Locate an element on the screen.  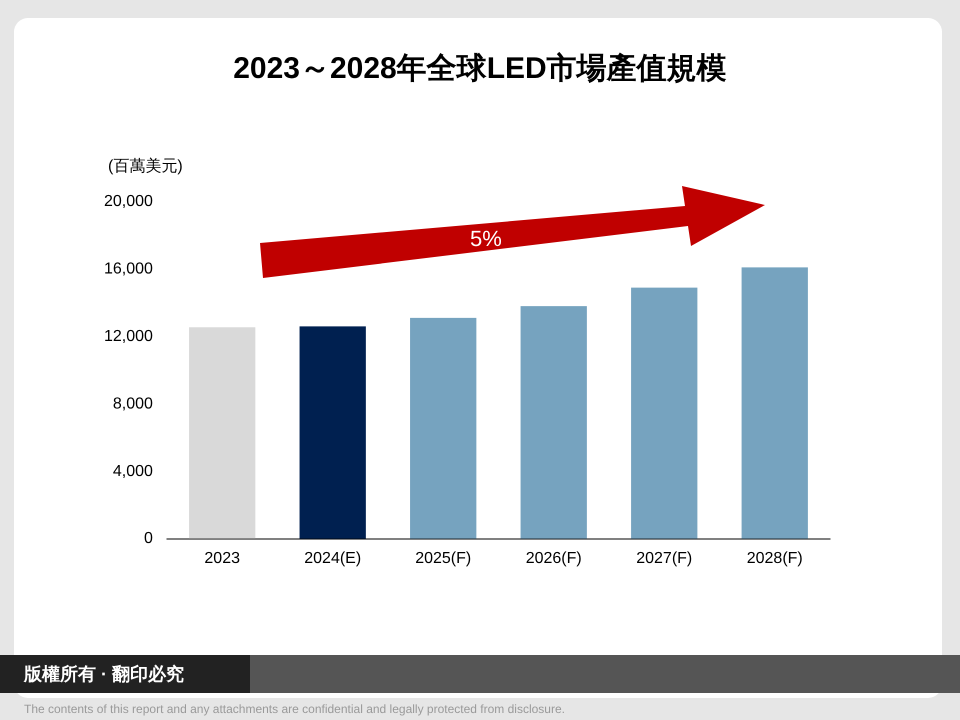
y-tick-label: 8,000 is located at coordinates (133, 403).